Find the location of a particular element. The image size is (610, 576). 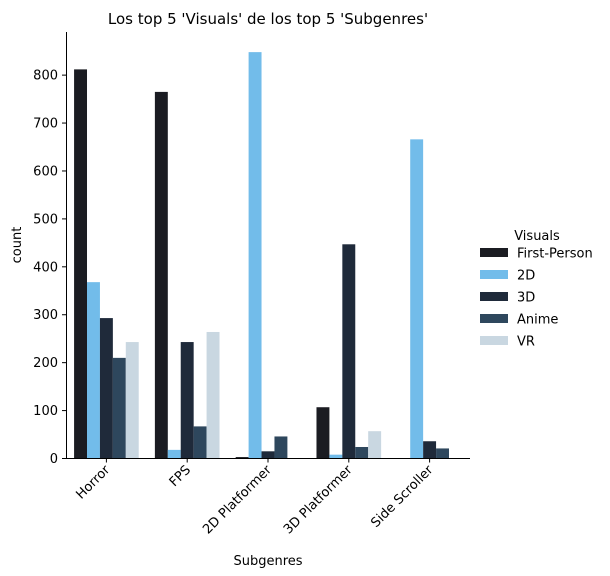

x-axis-label: Subgenres is located at coordinates (267, 561).